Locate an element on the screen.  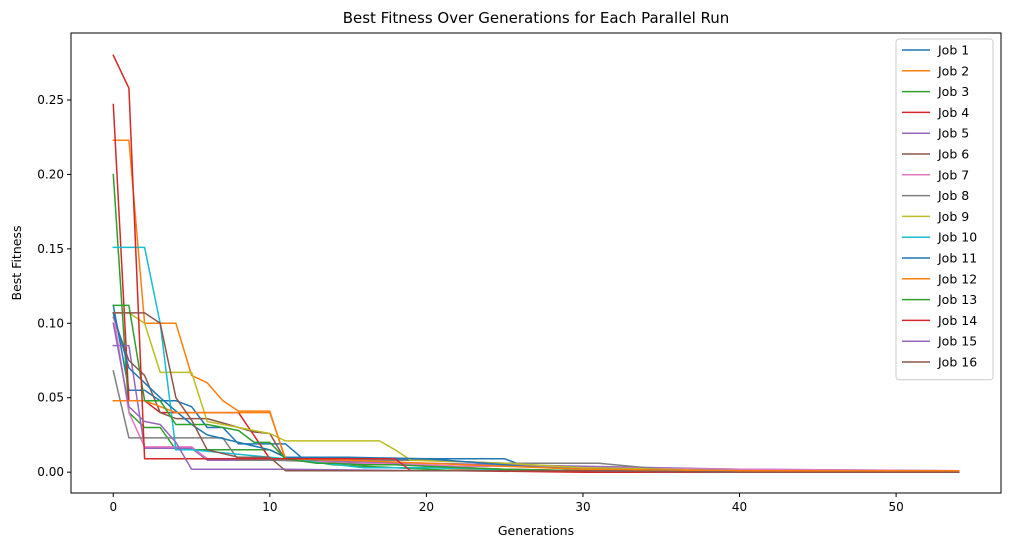
y-axis-label: Best Fitness is located at coordinates (16, 263).